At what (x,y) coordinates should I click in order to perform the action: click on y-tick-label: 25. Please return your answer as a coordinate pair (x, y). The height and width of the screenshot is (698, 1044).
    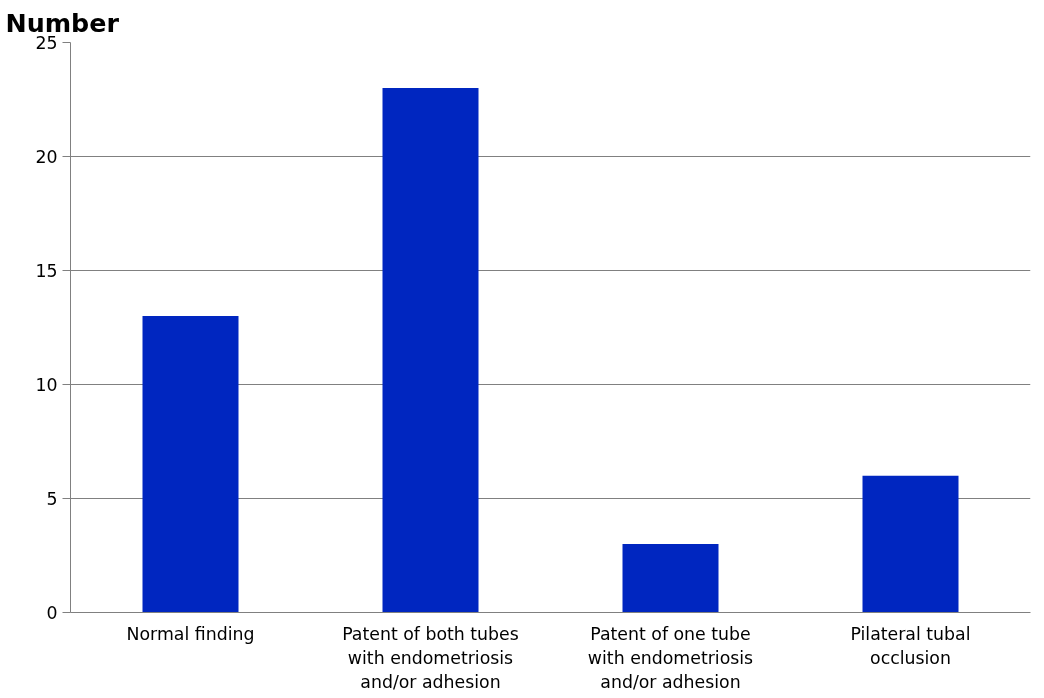
    Looking at the image, I should click on (46, 43).